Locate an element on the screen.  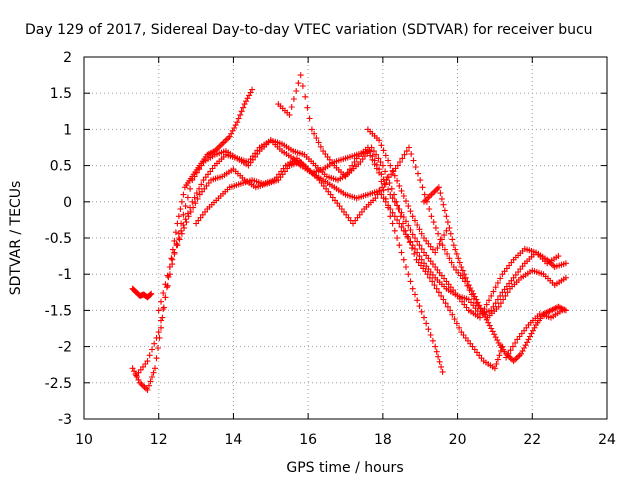
y-tick-label: 0.5 is located at coordinates (61, 167).